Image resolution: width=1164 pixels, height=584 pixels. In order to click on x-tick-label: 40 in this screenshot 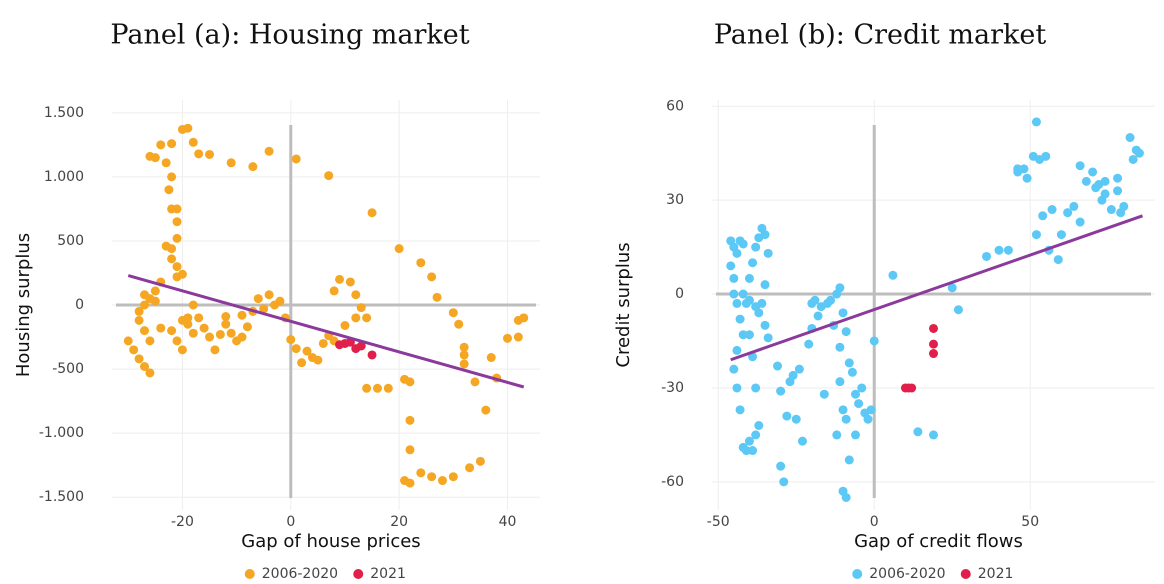, I will do `click(508, 522)`.